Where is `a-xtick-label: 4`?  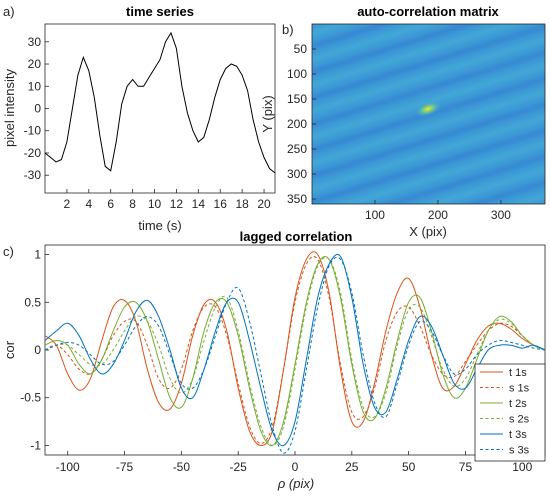 a-xtick-label: 4 is located at coordinates (88, 204).